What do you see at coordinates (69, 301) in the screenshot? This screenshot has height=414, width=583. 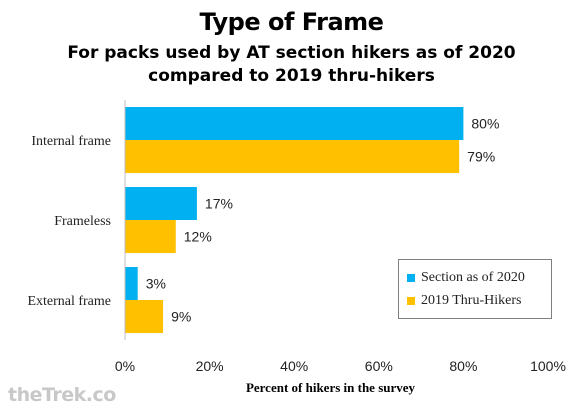 I see `category-label-external-frame: External frame` at bounding box center [69, 301].